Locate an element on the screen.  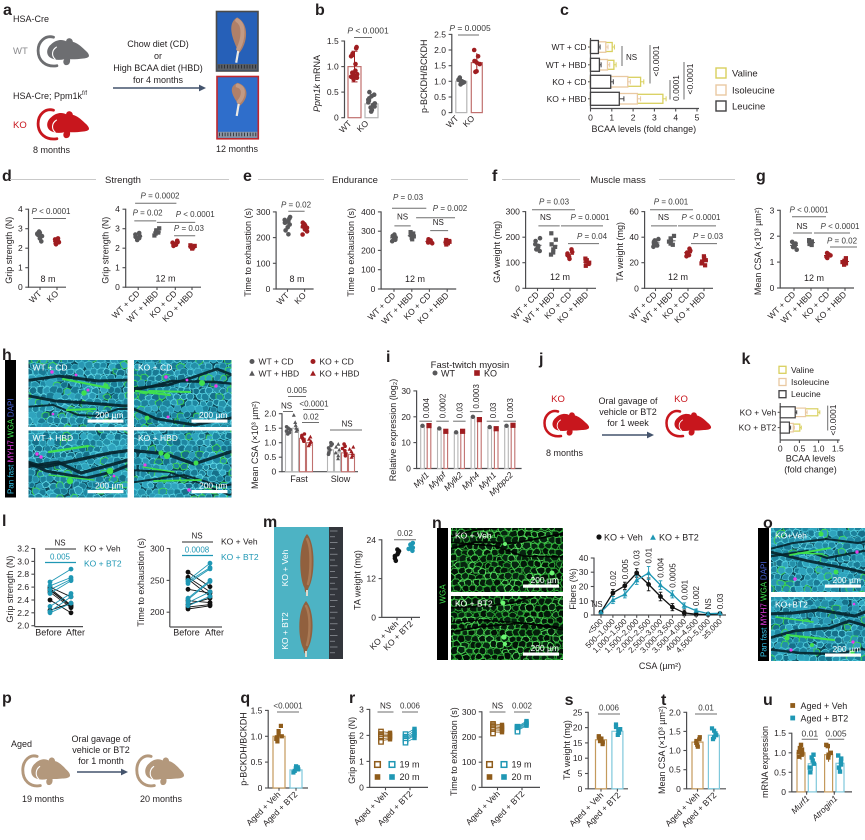
svg-text: Oral gavage of is located at coordinates (101, 739).